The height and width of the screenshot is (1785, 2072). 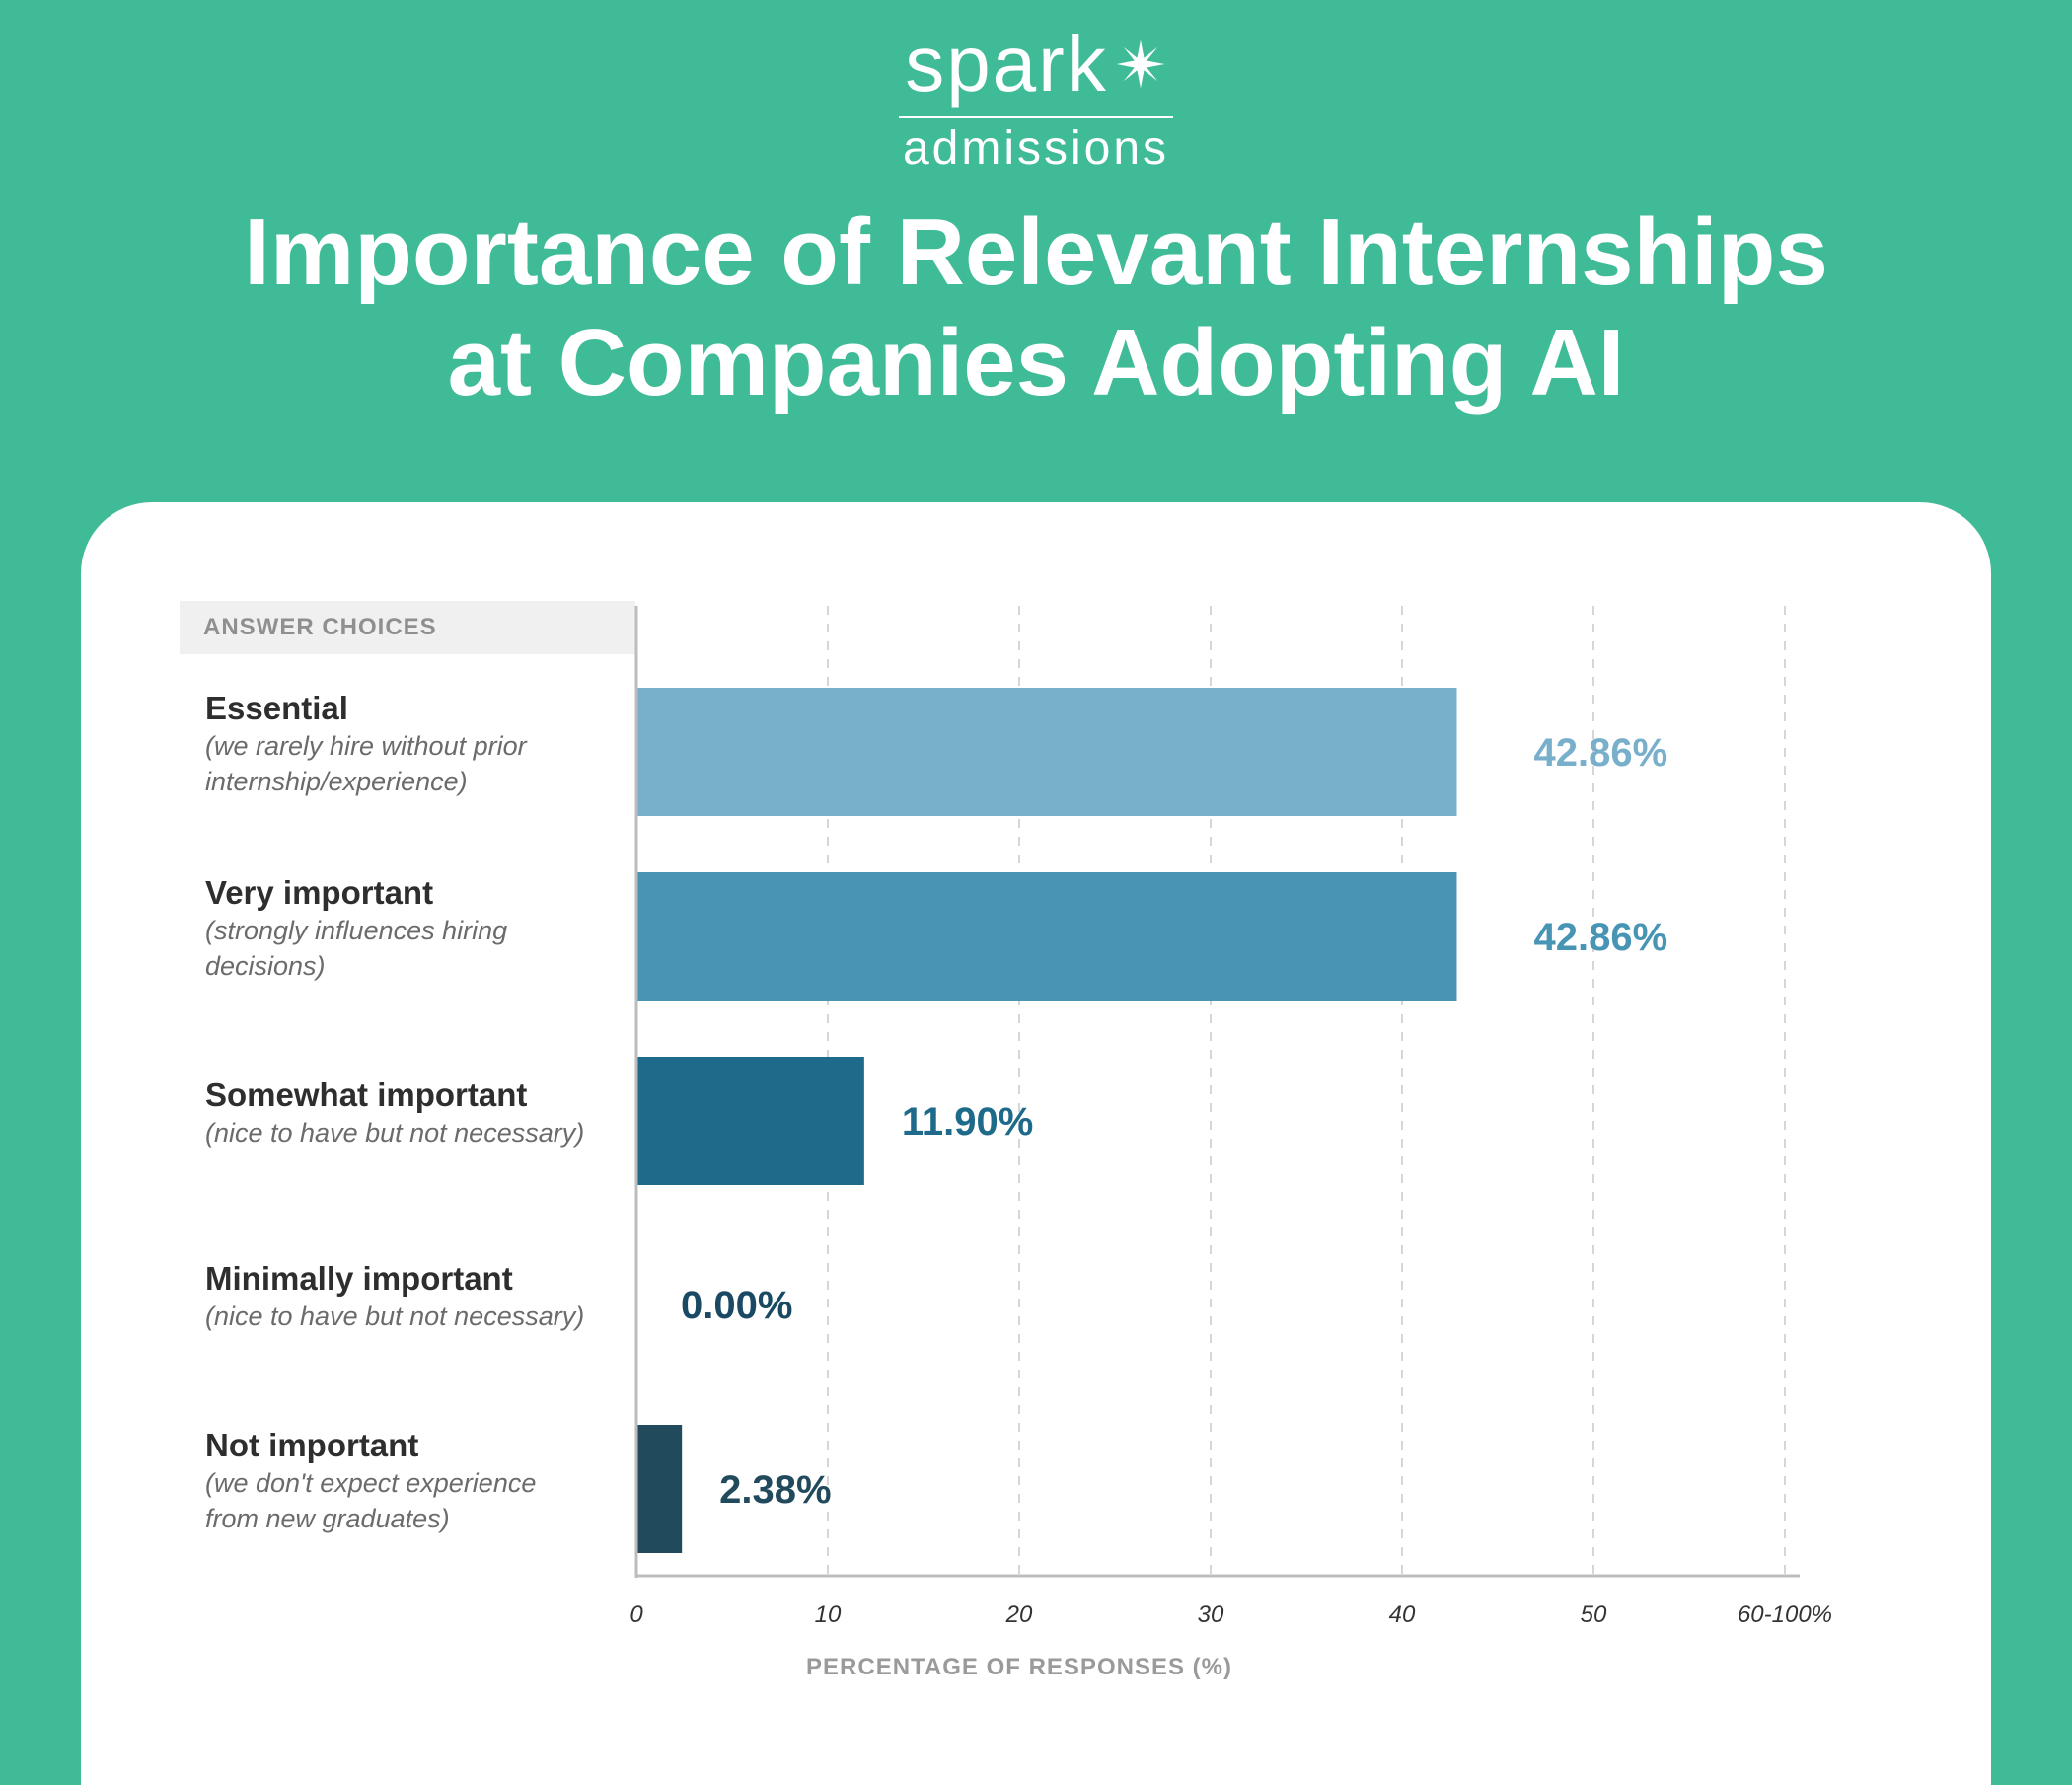 I want to click on category-description: (we don't expect experience, so click(x=371, y=1483).